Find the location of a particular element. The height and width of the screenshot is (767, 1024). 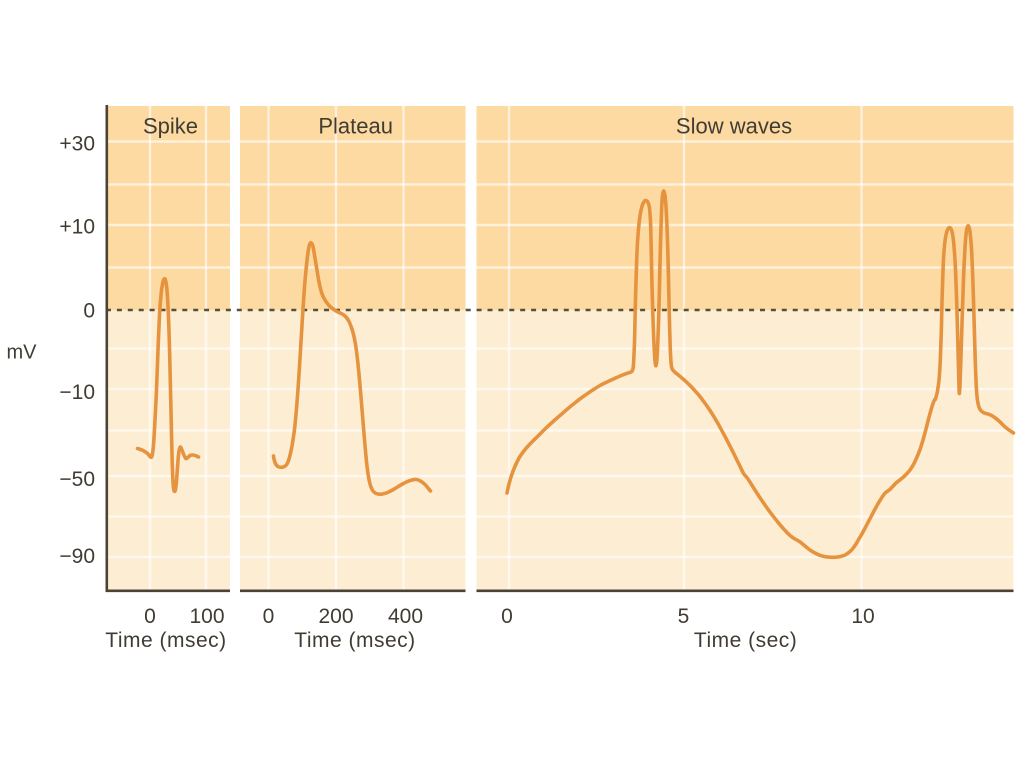

svg-text: 5 is located at coordinates (684, 616).